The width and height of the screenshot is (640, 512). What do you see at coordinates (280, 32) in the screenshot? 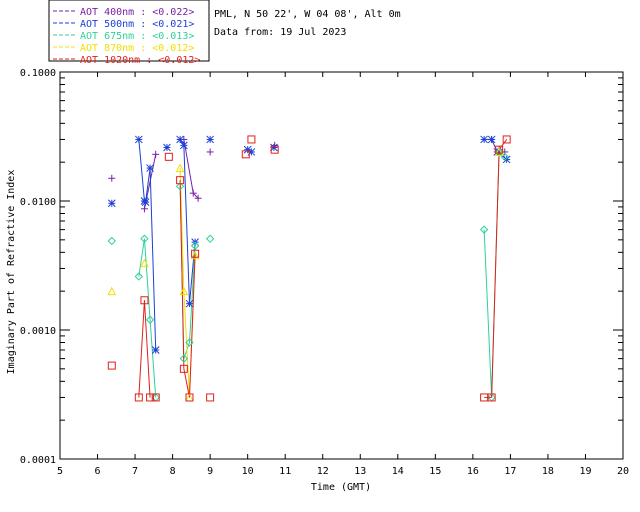
I see `info-line-2: Data from: 19 Jul 2023` at bounding box center [280, 32].